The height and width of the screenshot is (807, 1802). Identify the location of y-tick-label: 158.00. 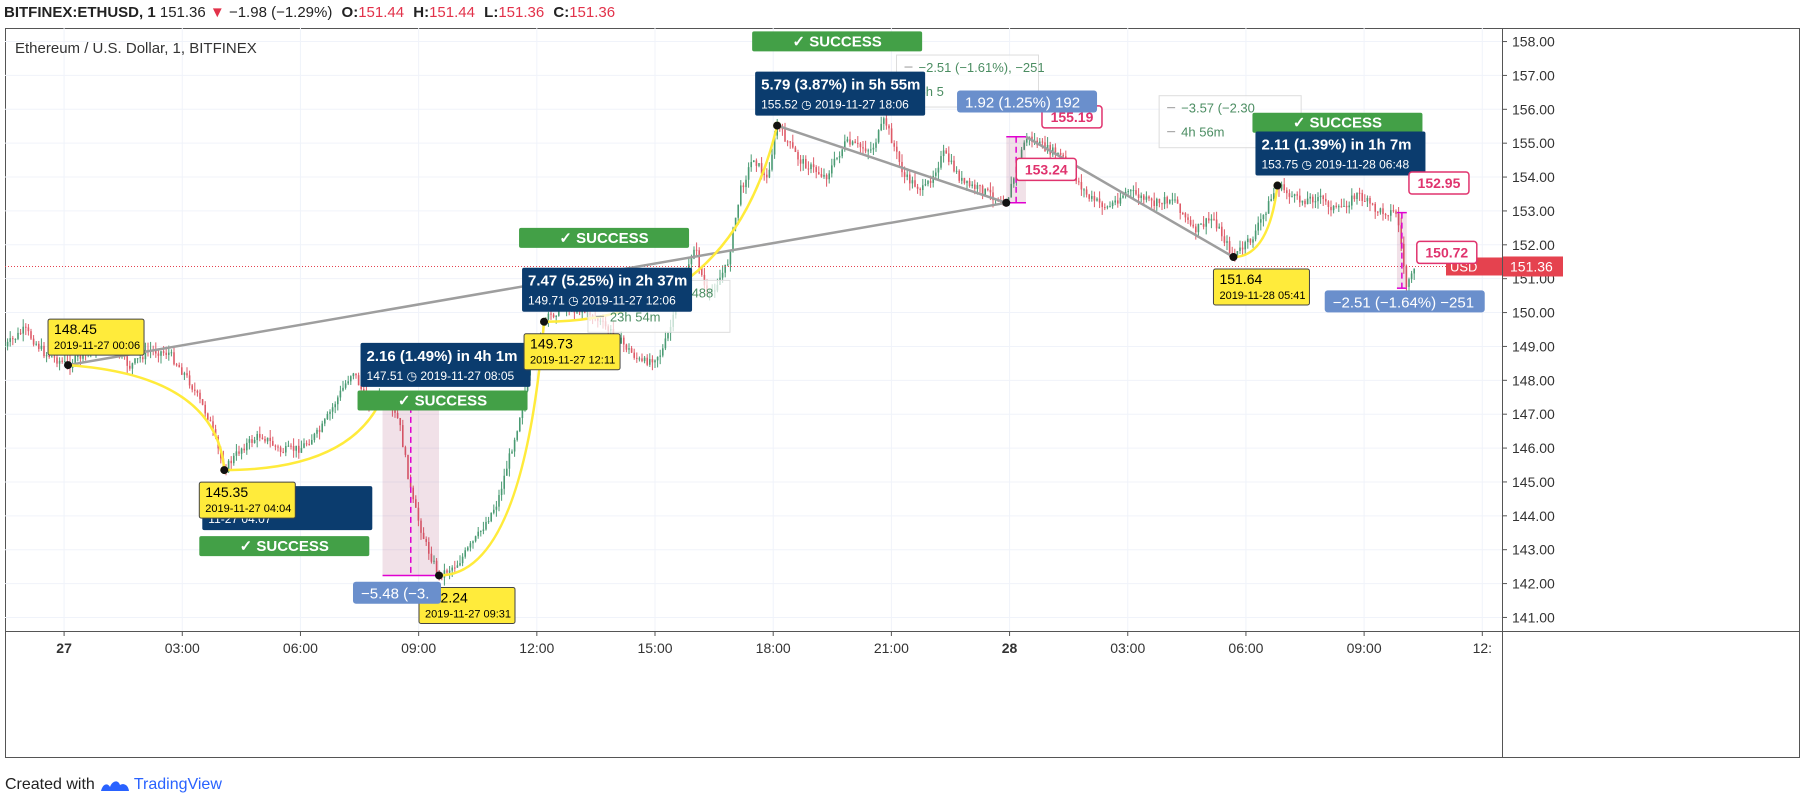
(1533, 42).